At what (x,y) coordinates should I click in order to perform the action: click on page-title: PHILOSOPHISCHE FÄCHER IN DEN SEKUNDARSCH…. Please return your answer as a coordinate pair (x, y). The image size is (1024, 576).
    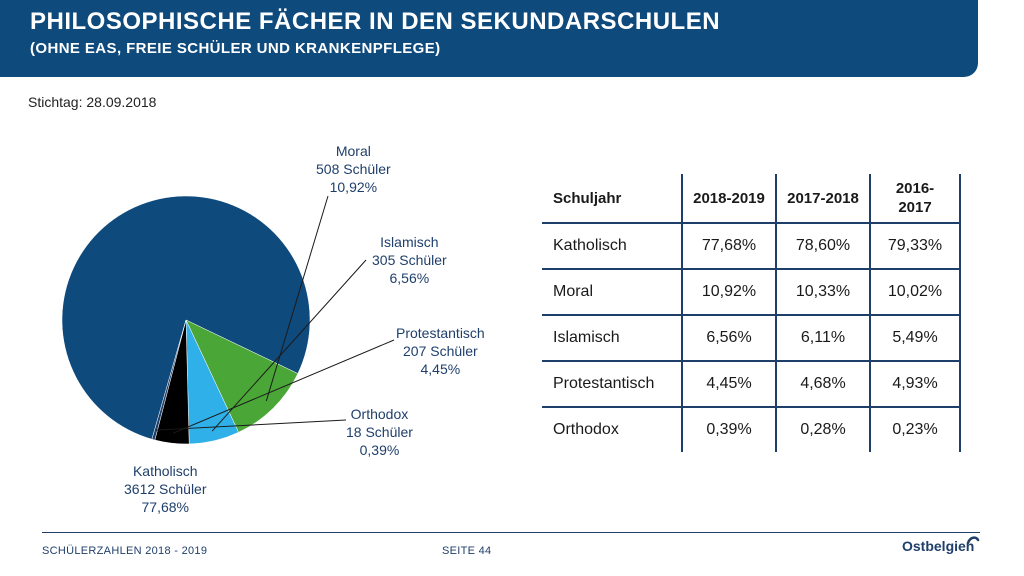
    Looking at the image, I should click on (375, 21).